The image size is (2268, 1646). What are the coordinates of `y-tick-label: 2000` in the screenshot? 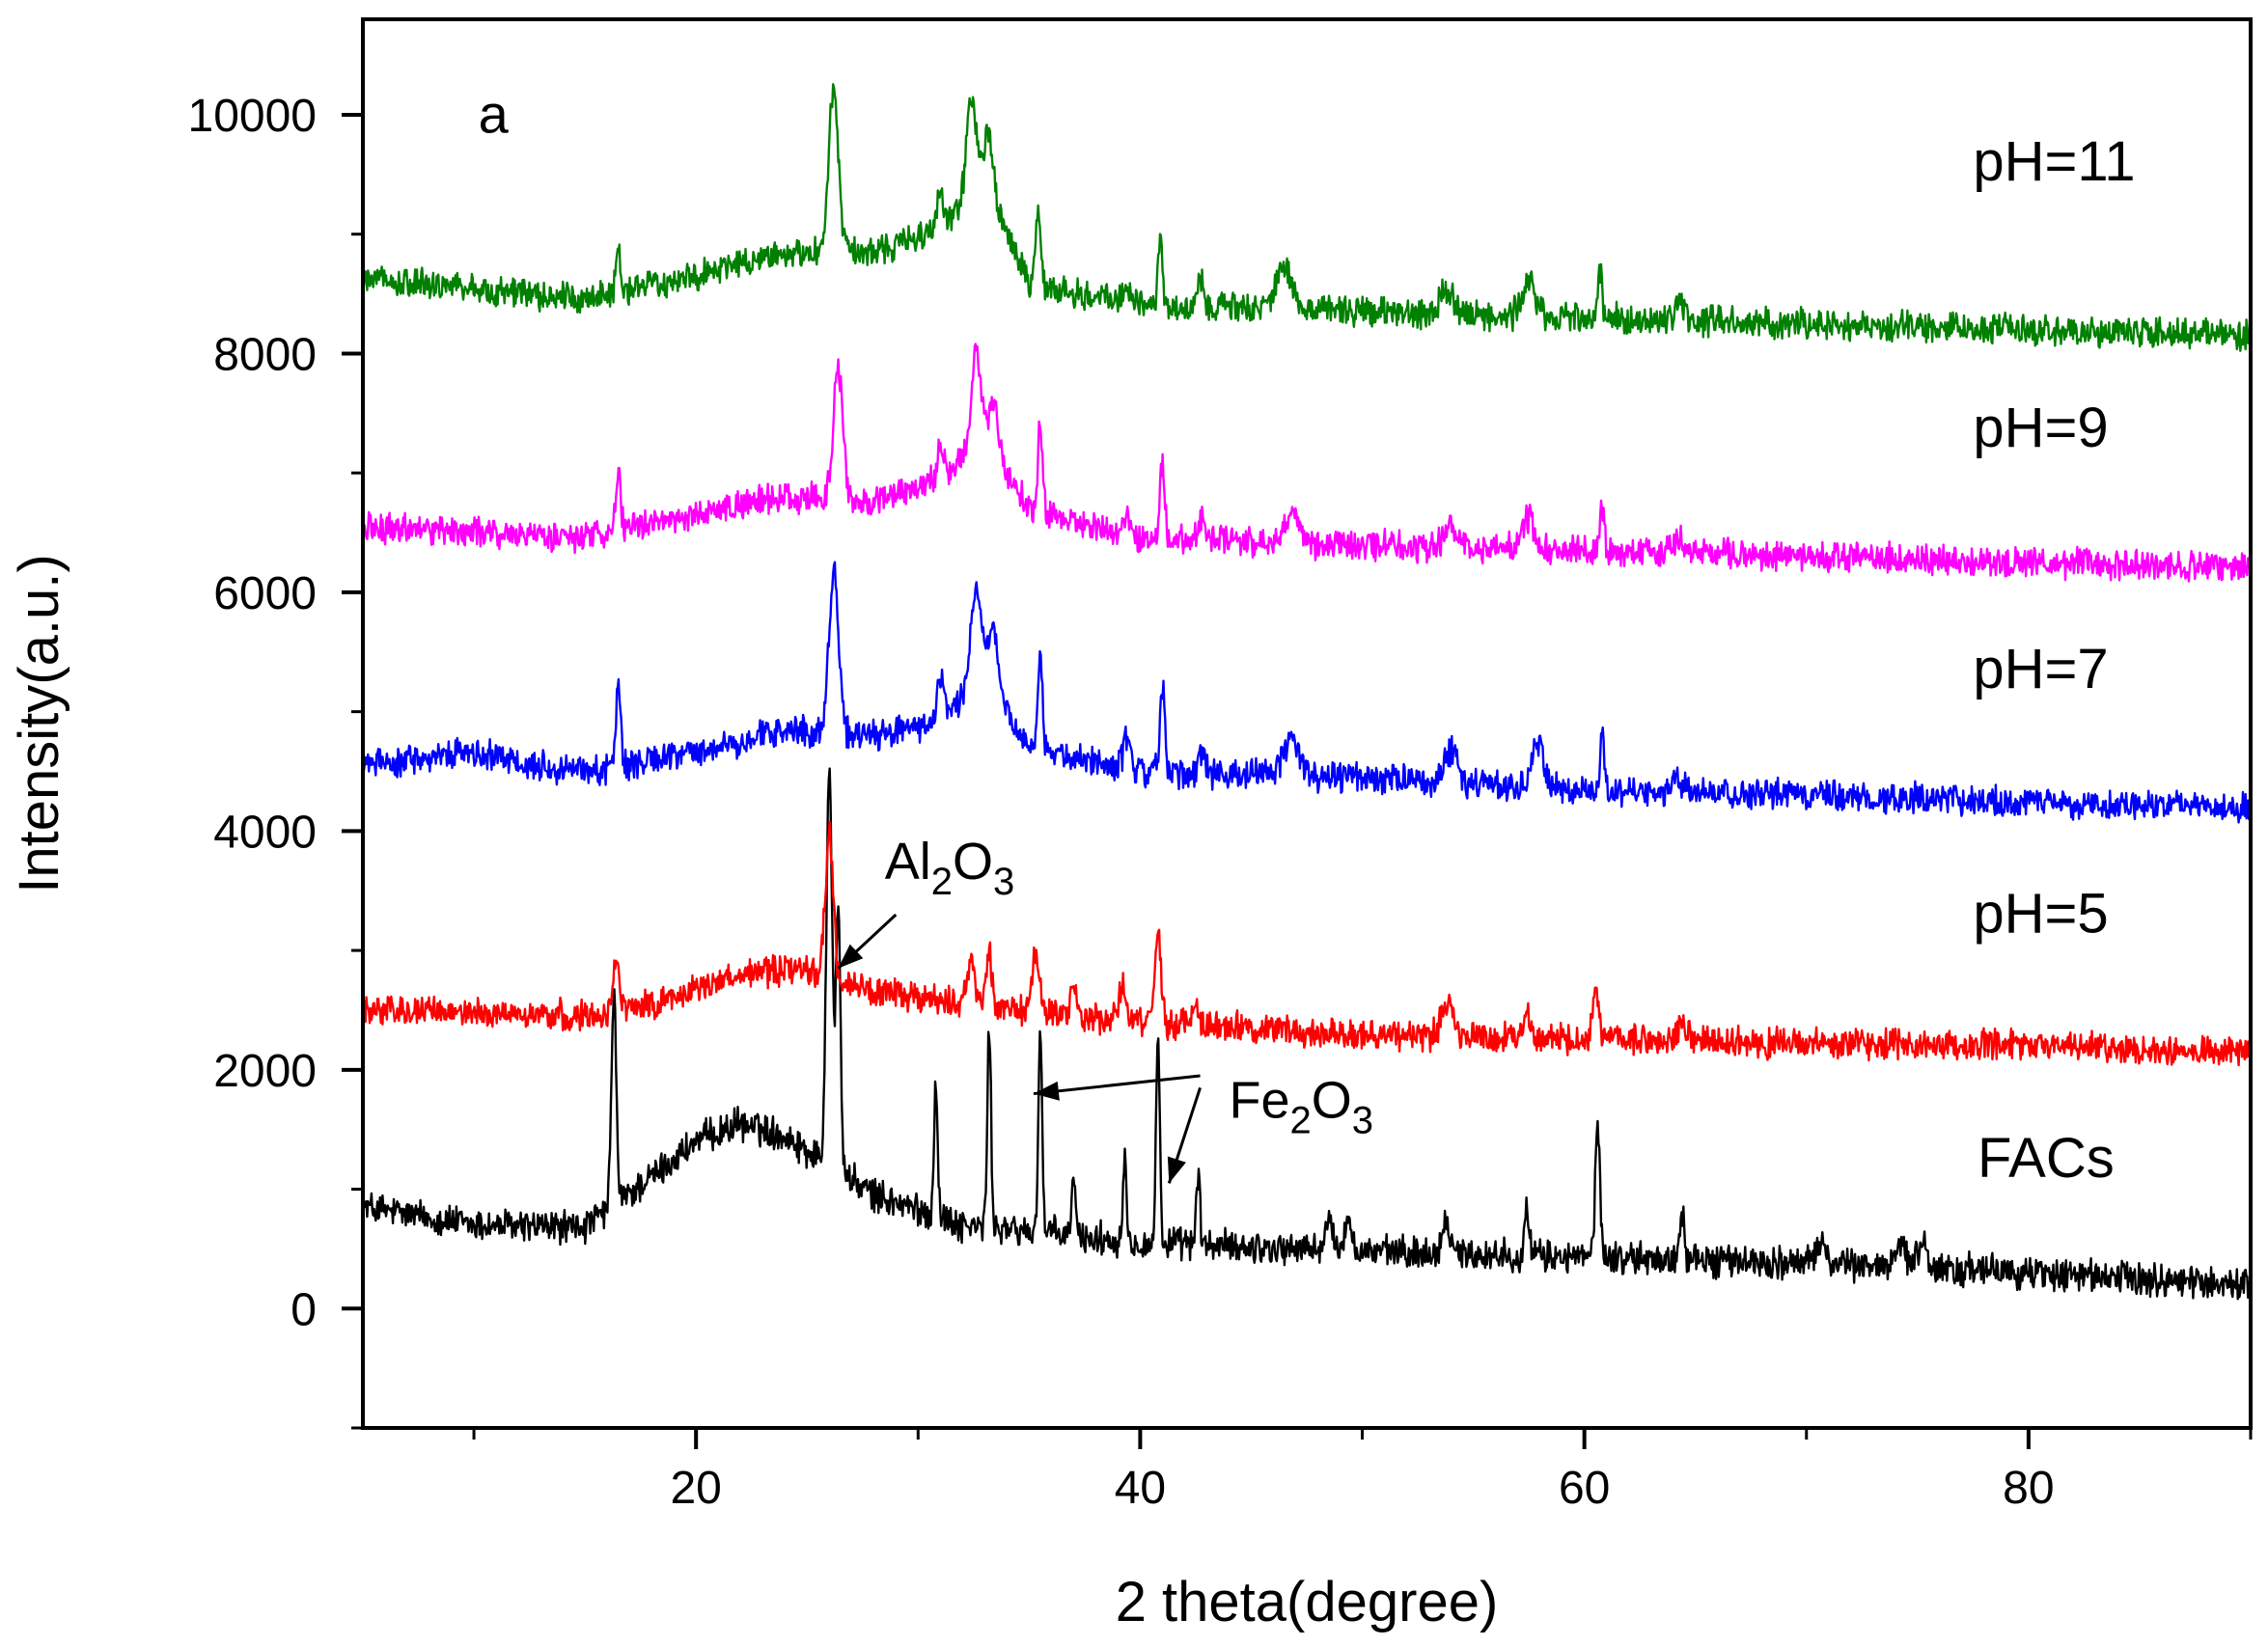 It's located at (265, 1071).